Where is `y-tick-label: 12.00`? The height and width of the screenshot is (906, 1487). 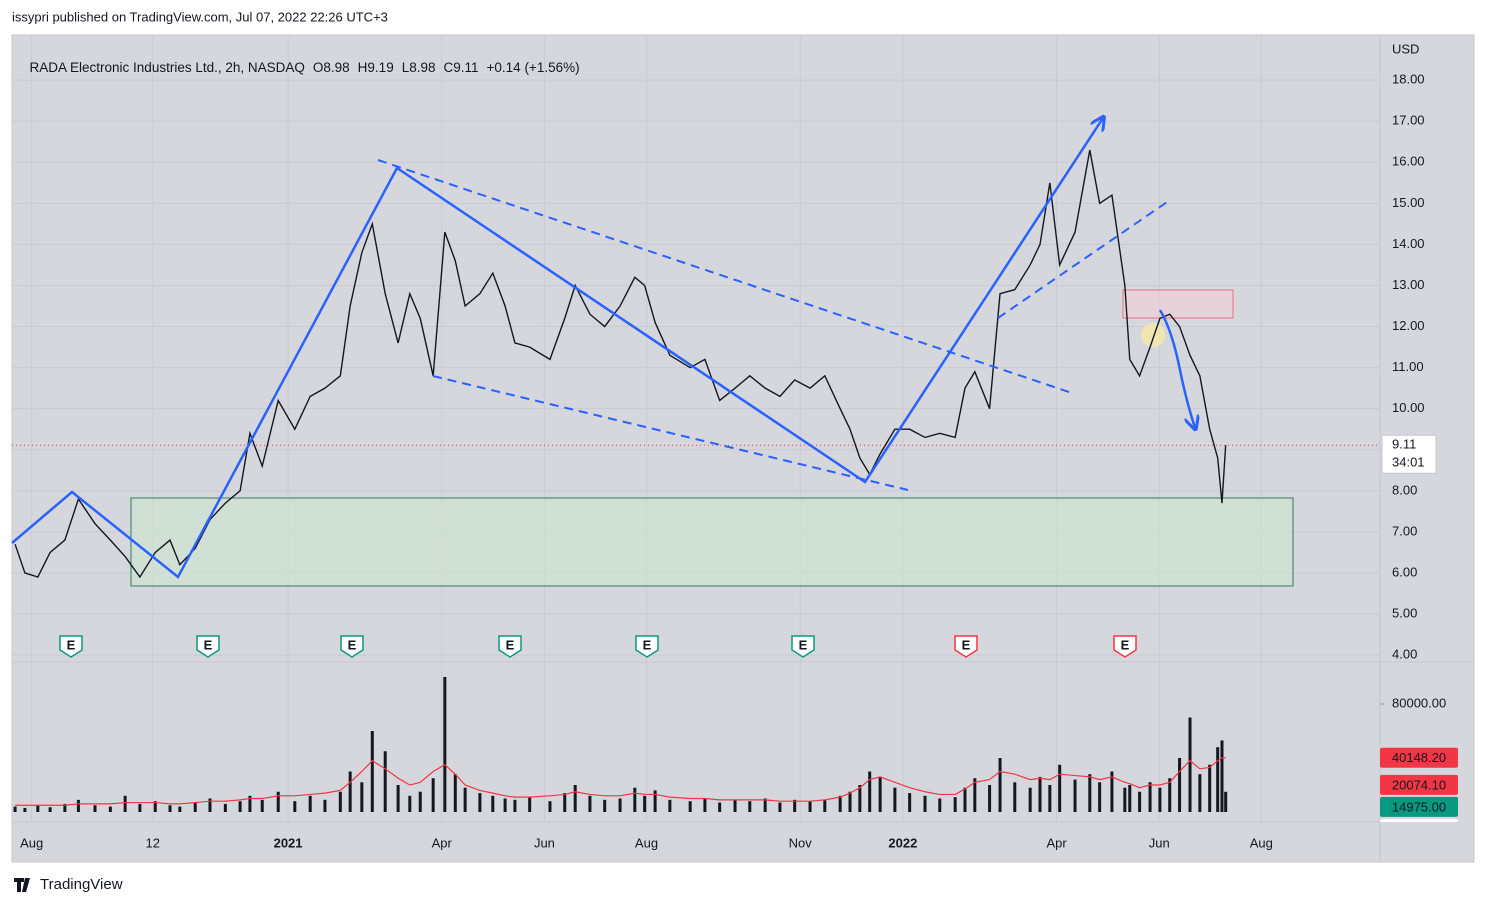 y-tick-label: 12.00 is located at coordinates (1408, 325).